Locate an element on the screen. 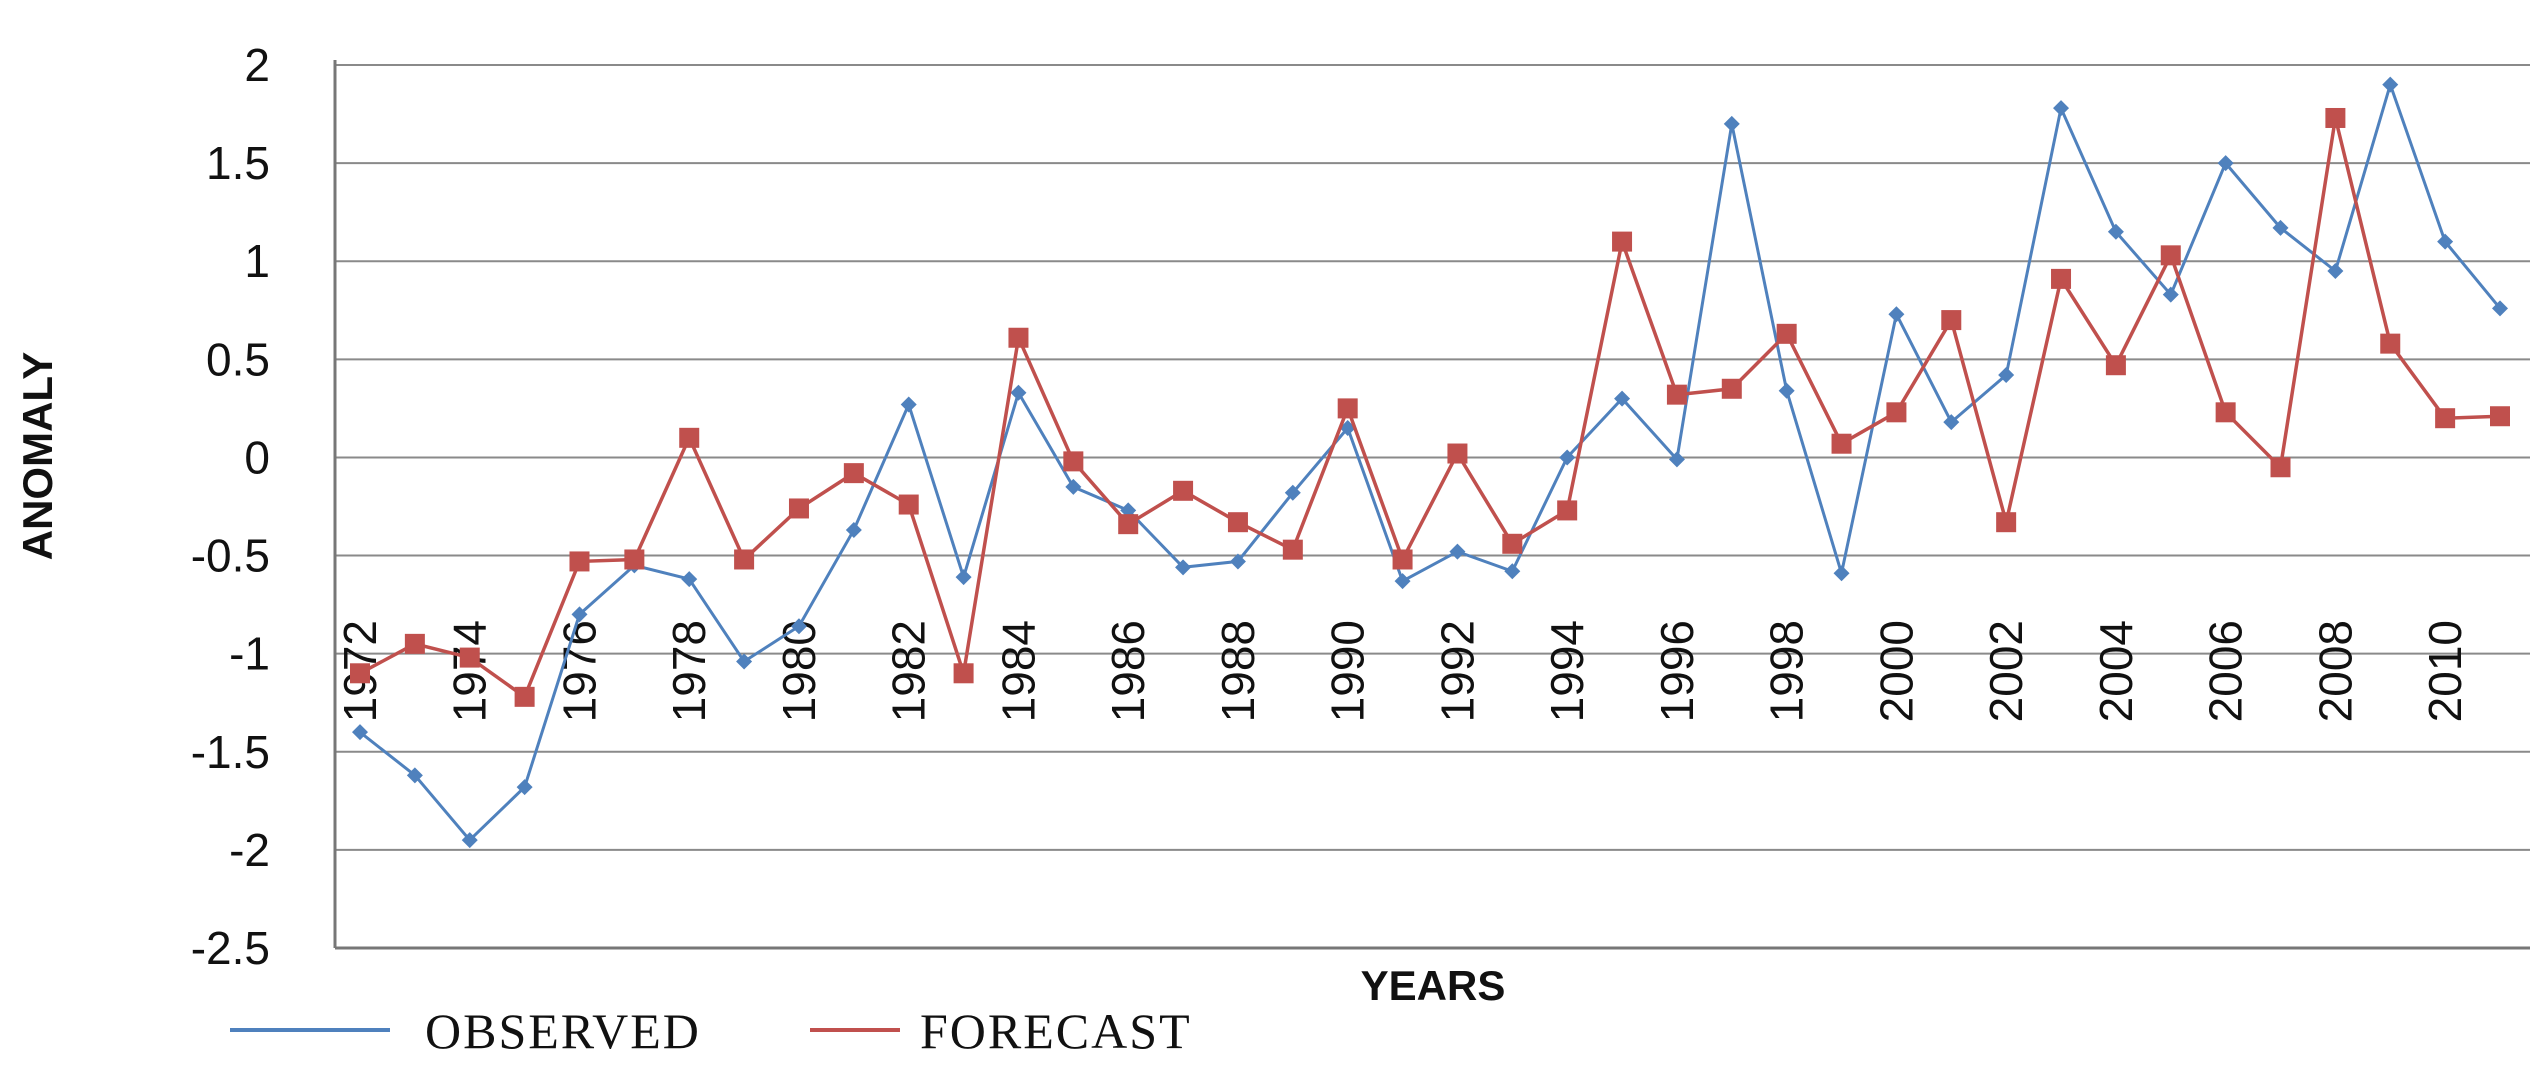 Image resolution: width=2545 pixels, height=1075 pixels. y-tick-label: 2 is located at coordinates (257, 65).